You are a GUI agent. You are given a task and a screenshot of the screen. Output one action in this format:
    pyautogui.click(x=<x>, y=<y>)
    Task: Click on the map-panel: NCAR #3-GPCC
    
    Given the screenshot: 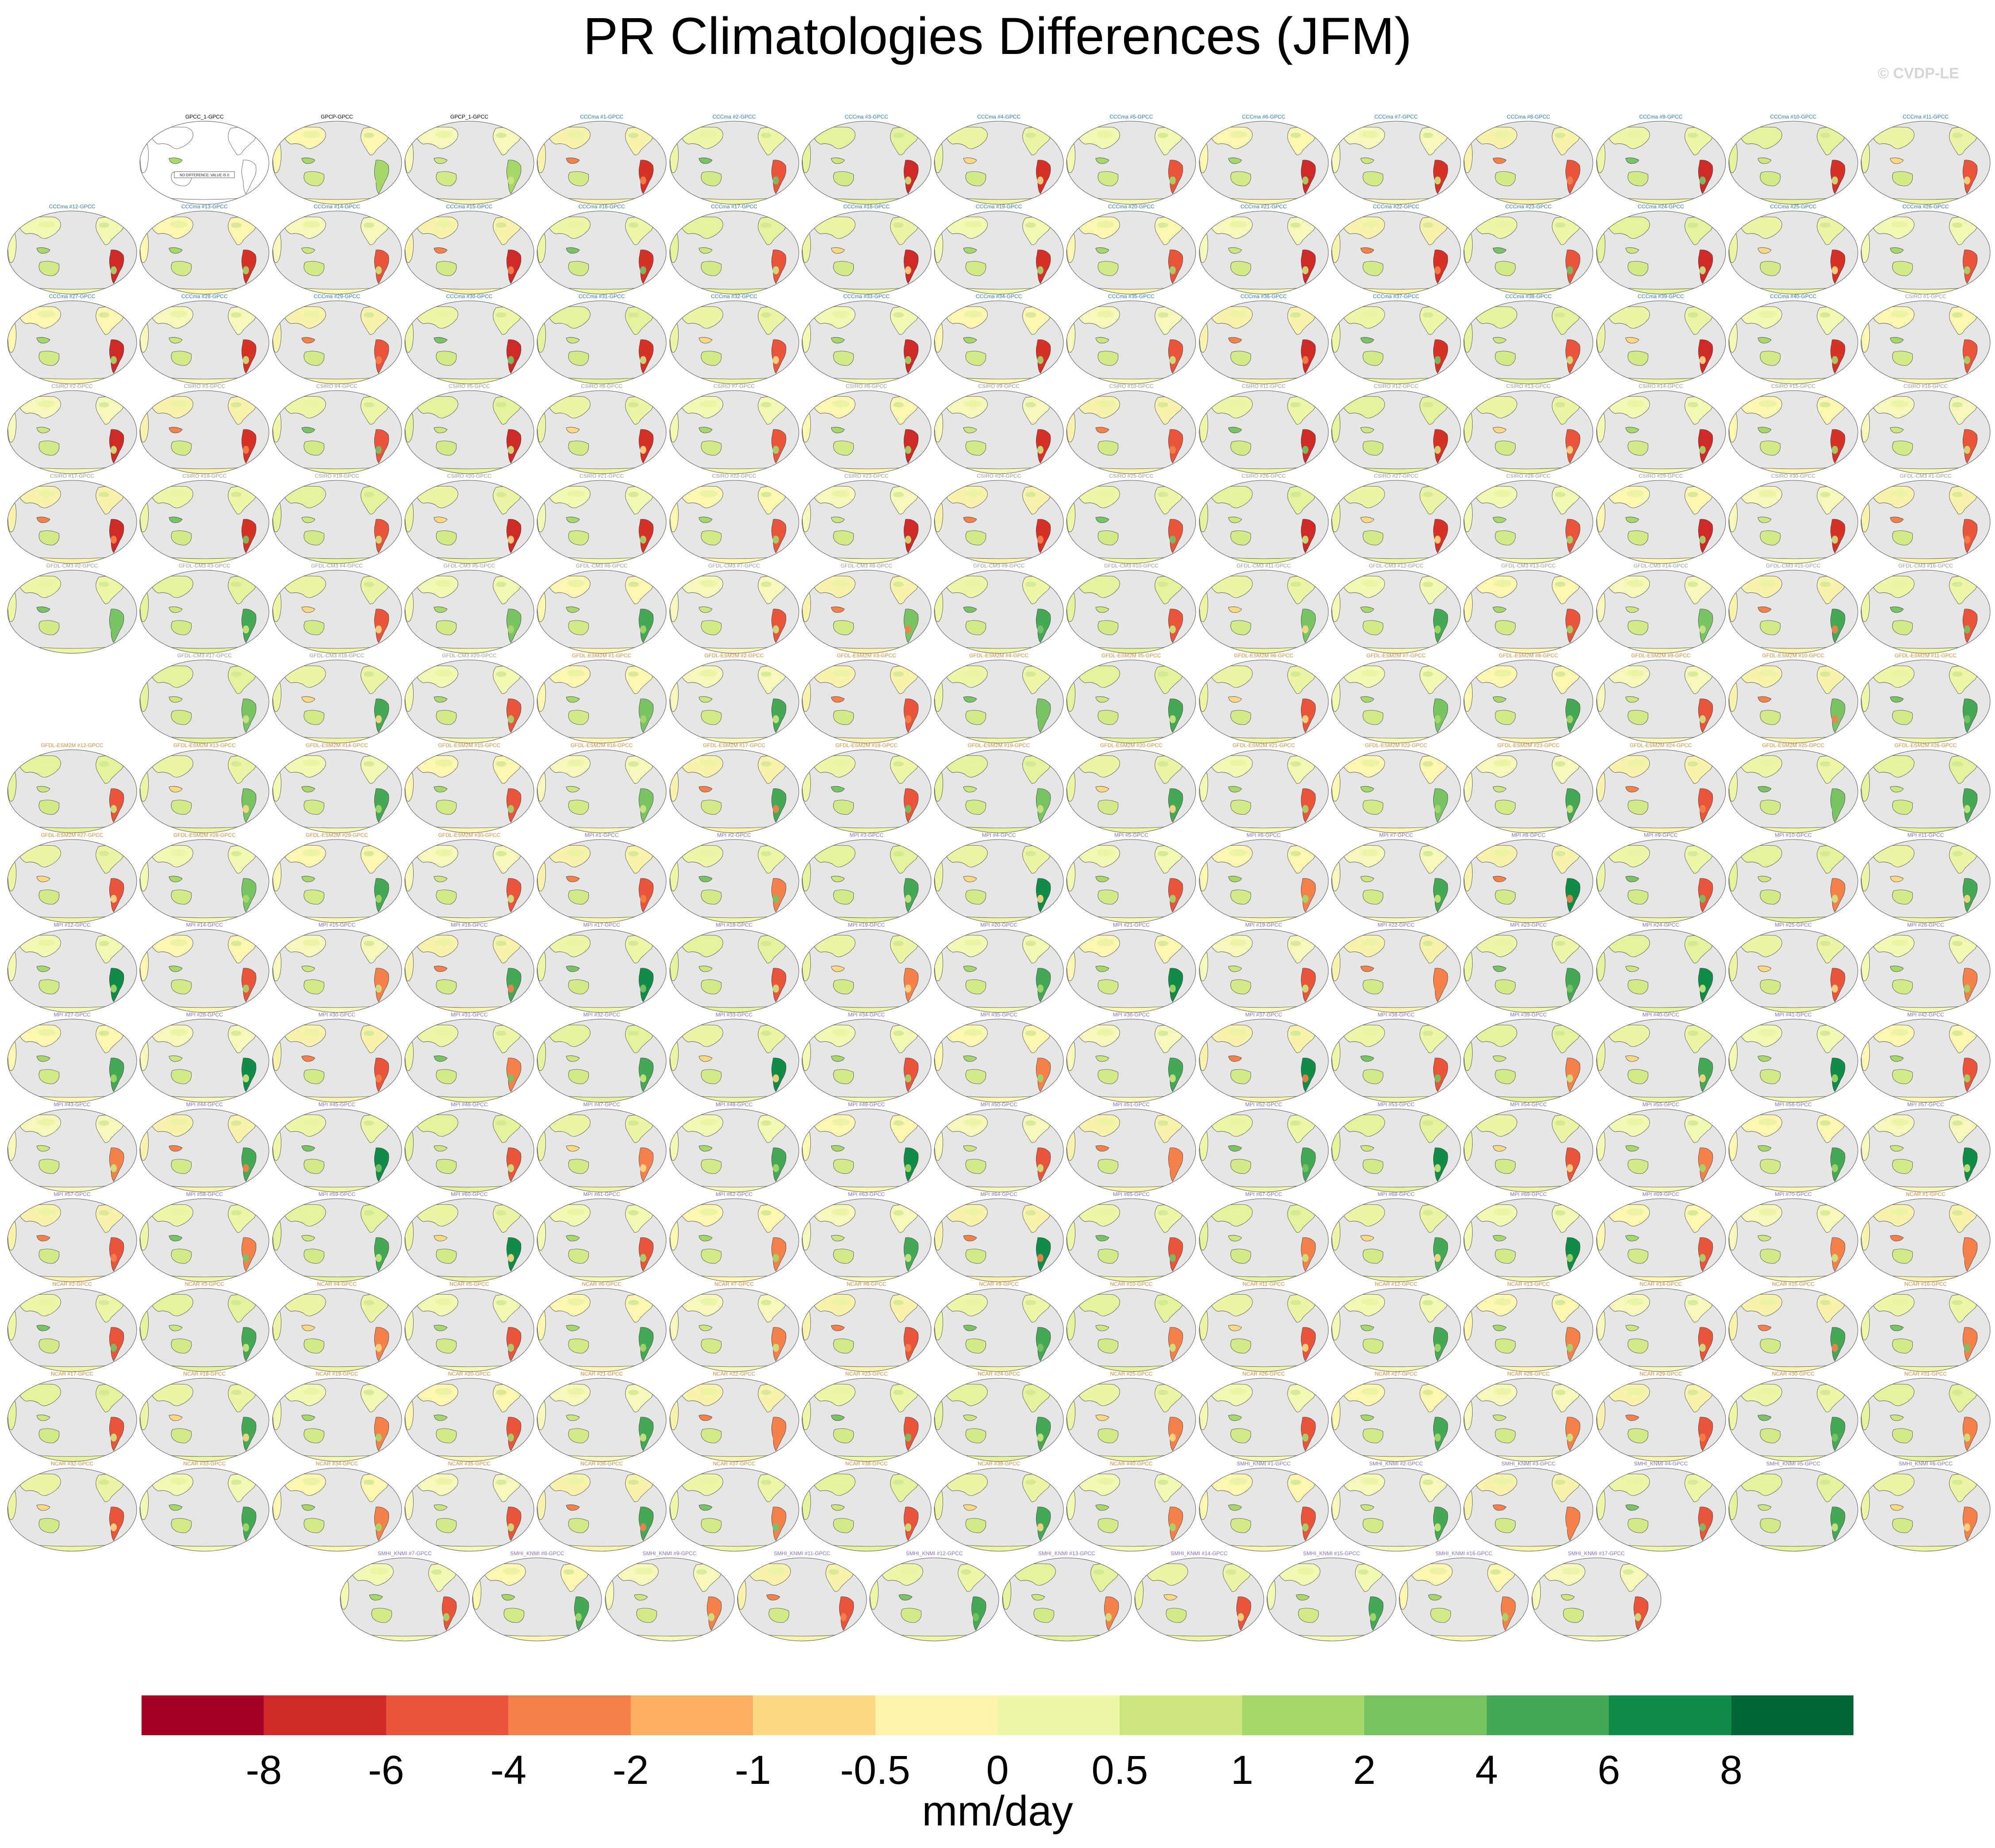 What is the action you would take?
    pyautogui.click(x=204, y=1327)
    